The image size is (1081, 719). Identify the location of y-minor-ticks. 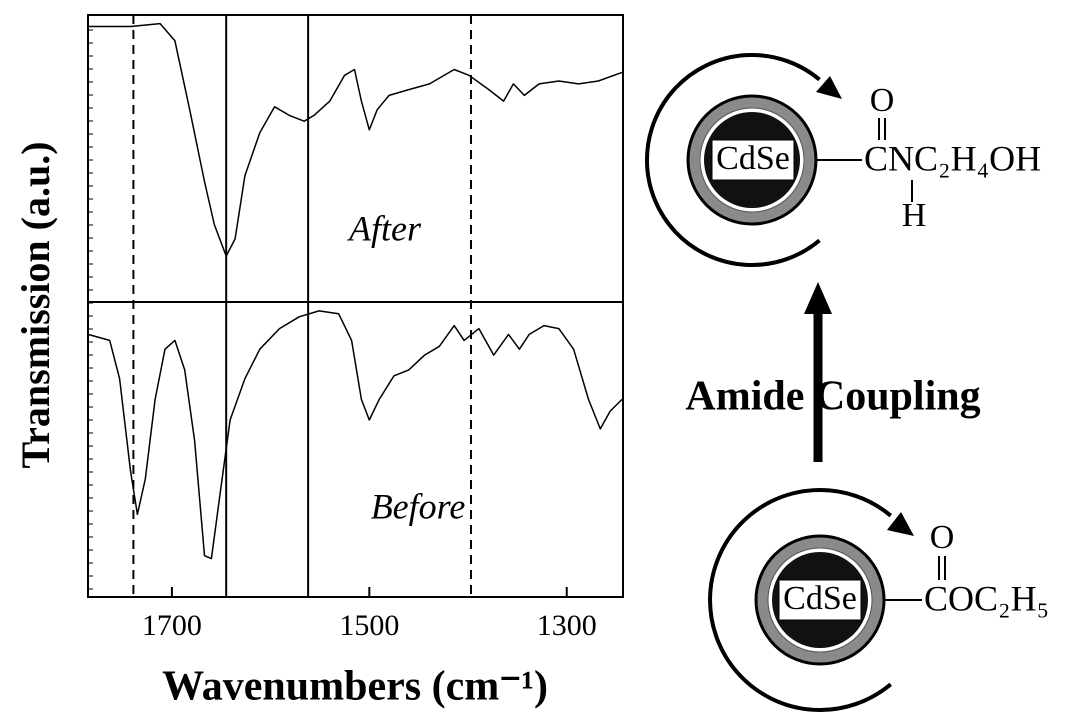
(90, 309).